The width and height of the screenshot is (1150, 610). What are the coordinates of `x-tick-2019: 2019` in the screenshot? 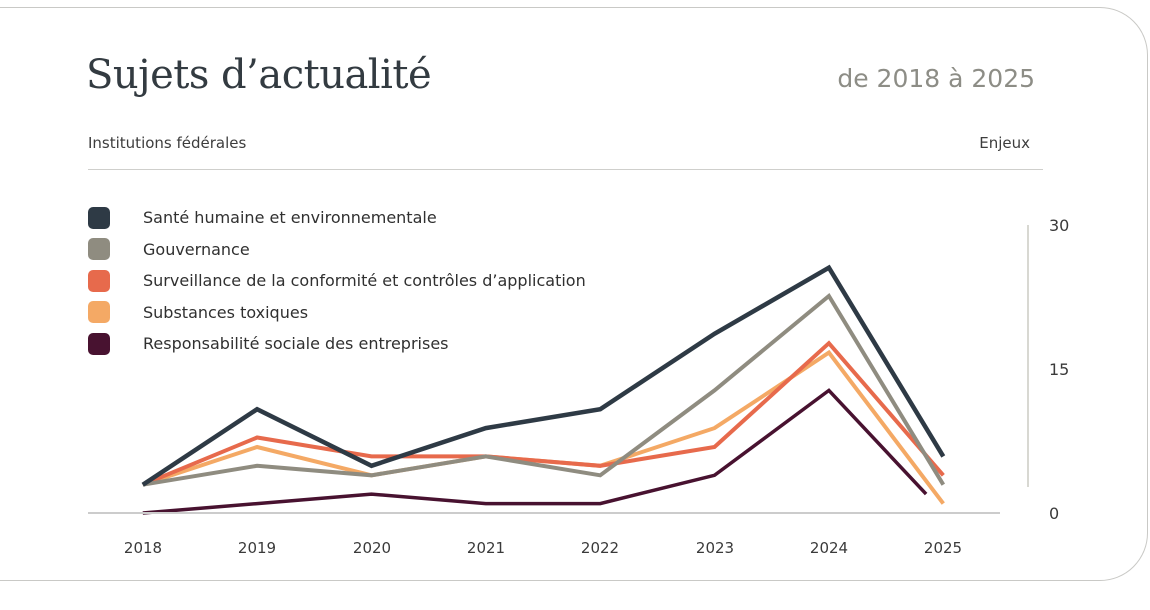 It's located at (257, 548).